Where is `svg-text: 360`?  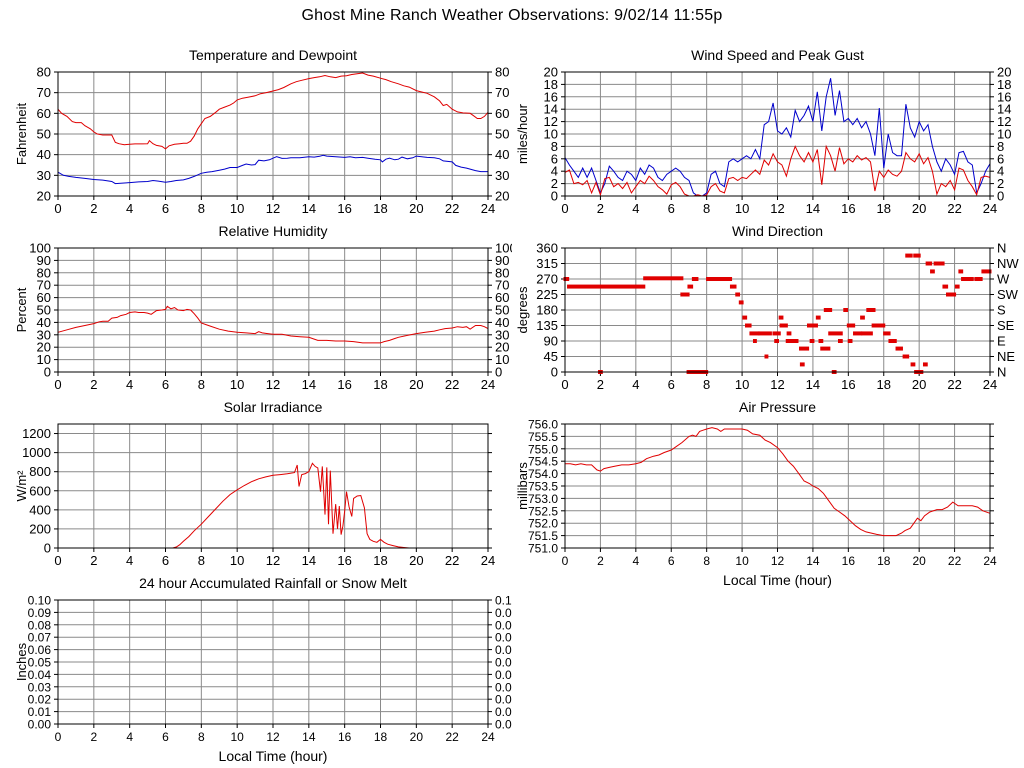
svg-text: 360 is located at coordinates (547, 248).